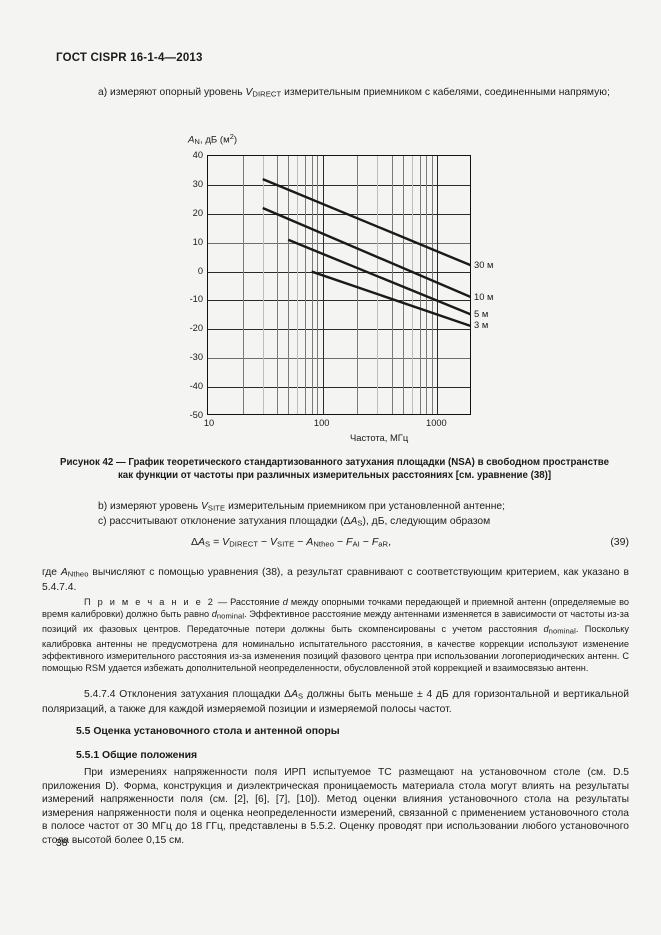 This screenshot has height=935, width=661. Describe the element at coordinates (426, 522) in the screenshot. I see `item-c-rest: ), дБ, следующим образом` at that location.